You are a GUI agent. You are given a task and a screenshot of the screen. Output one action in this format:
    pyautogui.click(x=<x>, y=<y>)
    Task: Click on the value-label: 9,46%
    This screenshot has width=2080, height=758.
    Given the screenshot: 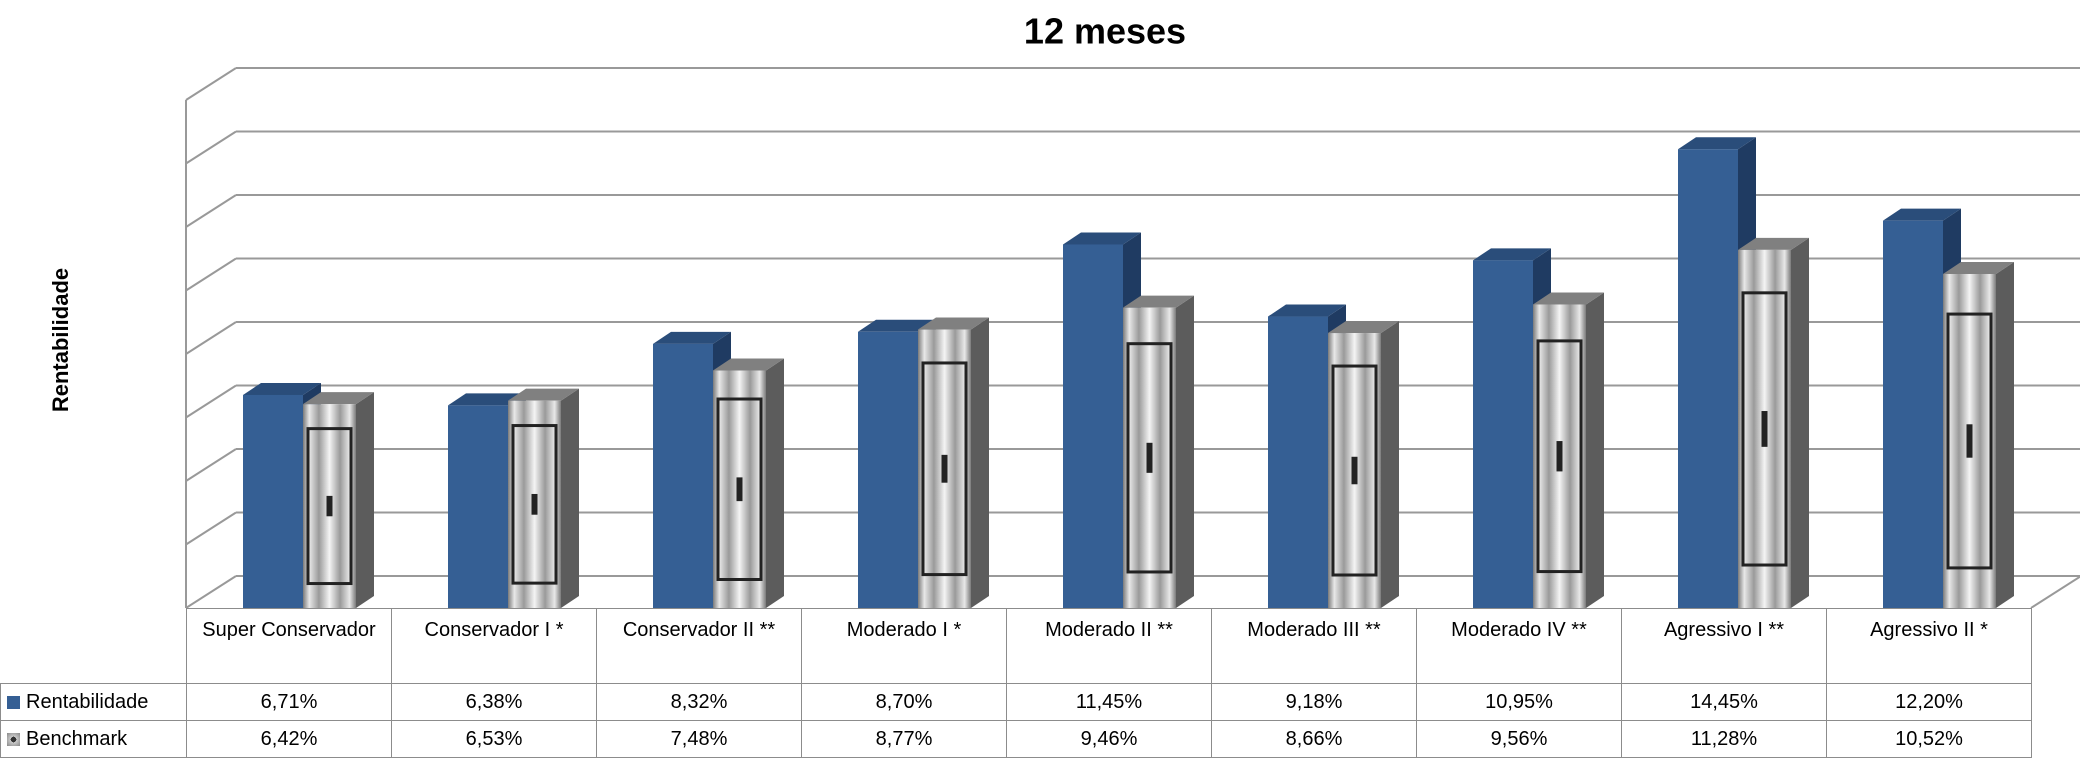 What is the action you would take?
    pyautogui.click(x=1109, y=739)
    